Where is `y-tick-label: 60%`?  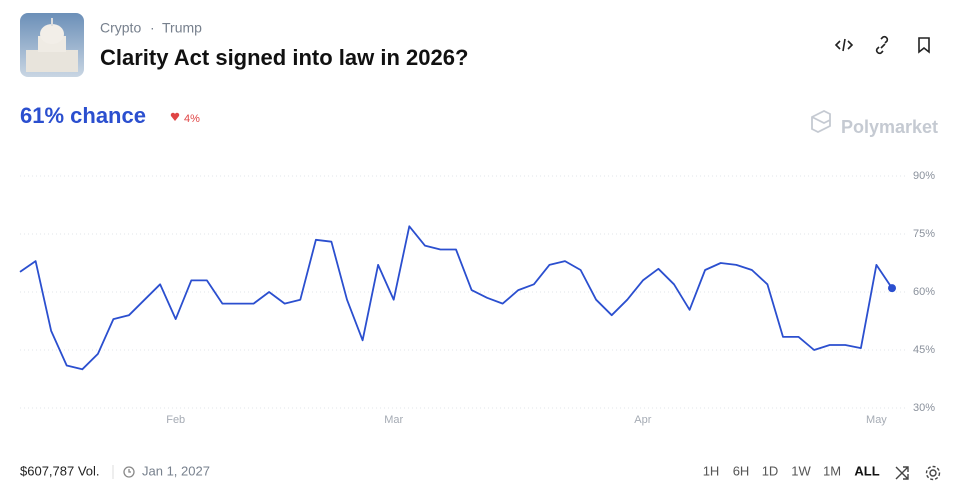 y-tick-label: 60% is located at coordinates (924, 292).